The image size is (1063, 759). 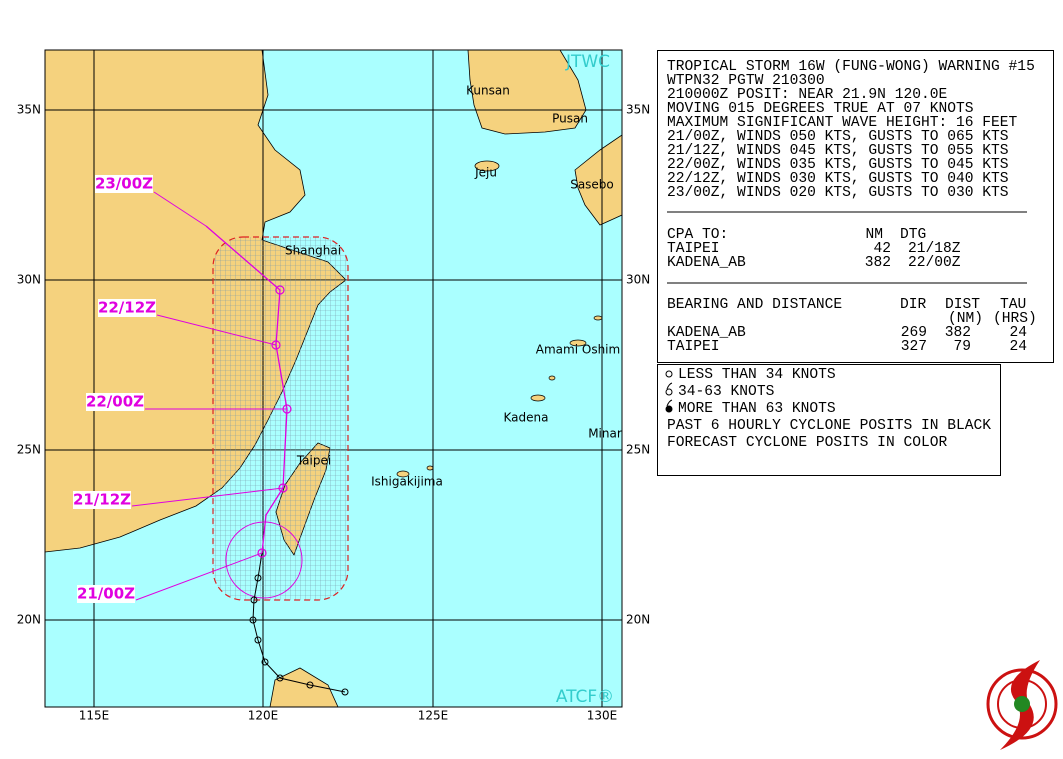 What do you see at coordinates (820, 109) in the screenshot?
I see `warning-line: MOVING 015 DEGREES TRUE AT 07 KNOTS` at bounding box center [820, 109].